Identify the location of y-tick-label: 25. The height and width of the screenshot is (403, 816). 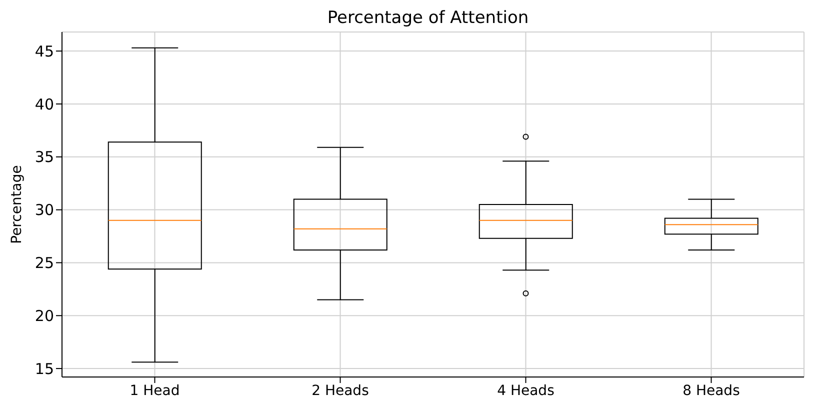
(44, 263).